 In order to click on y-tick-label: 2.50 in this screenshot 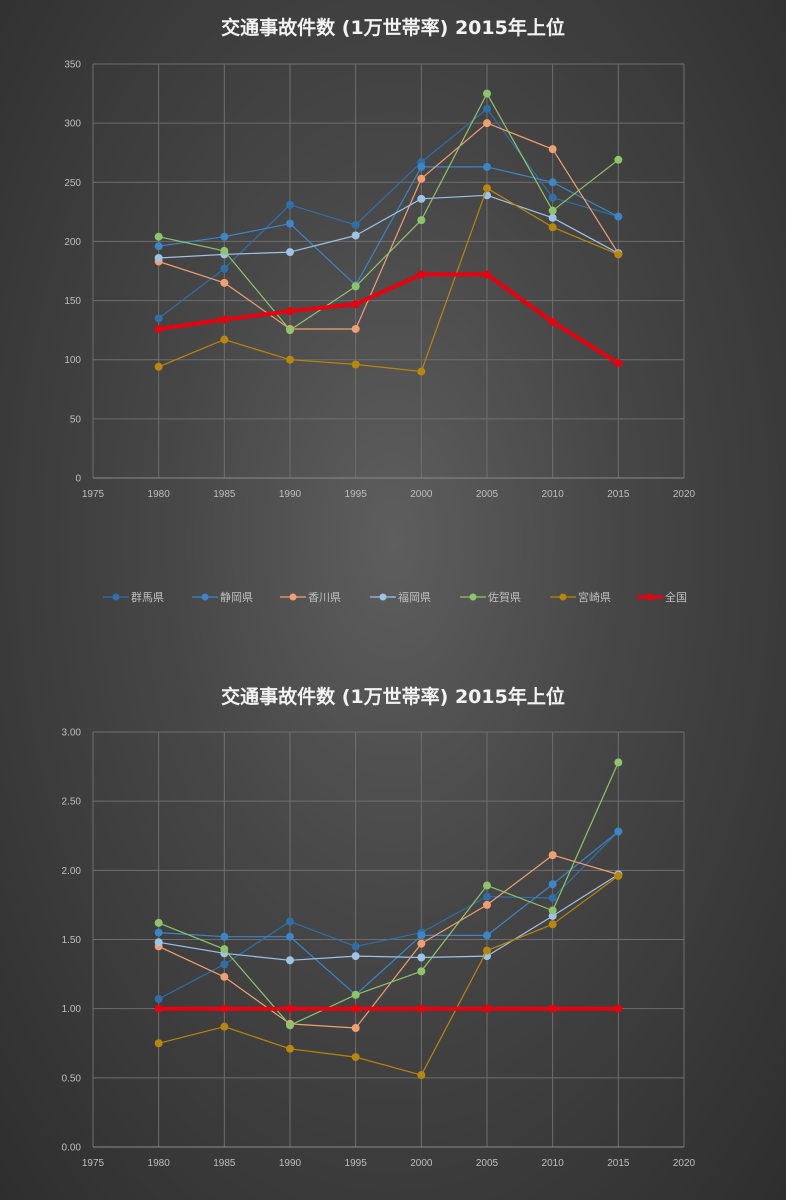, I will do `click(72, 802)`.